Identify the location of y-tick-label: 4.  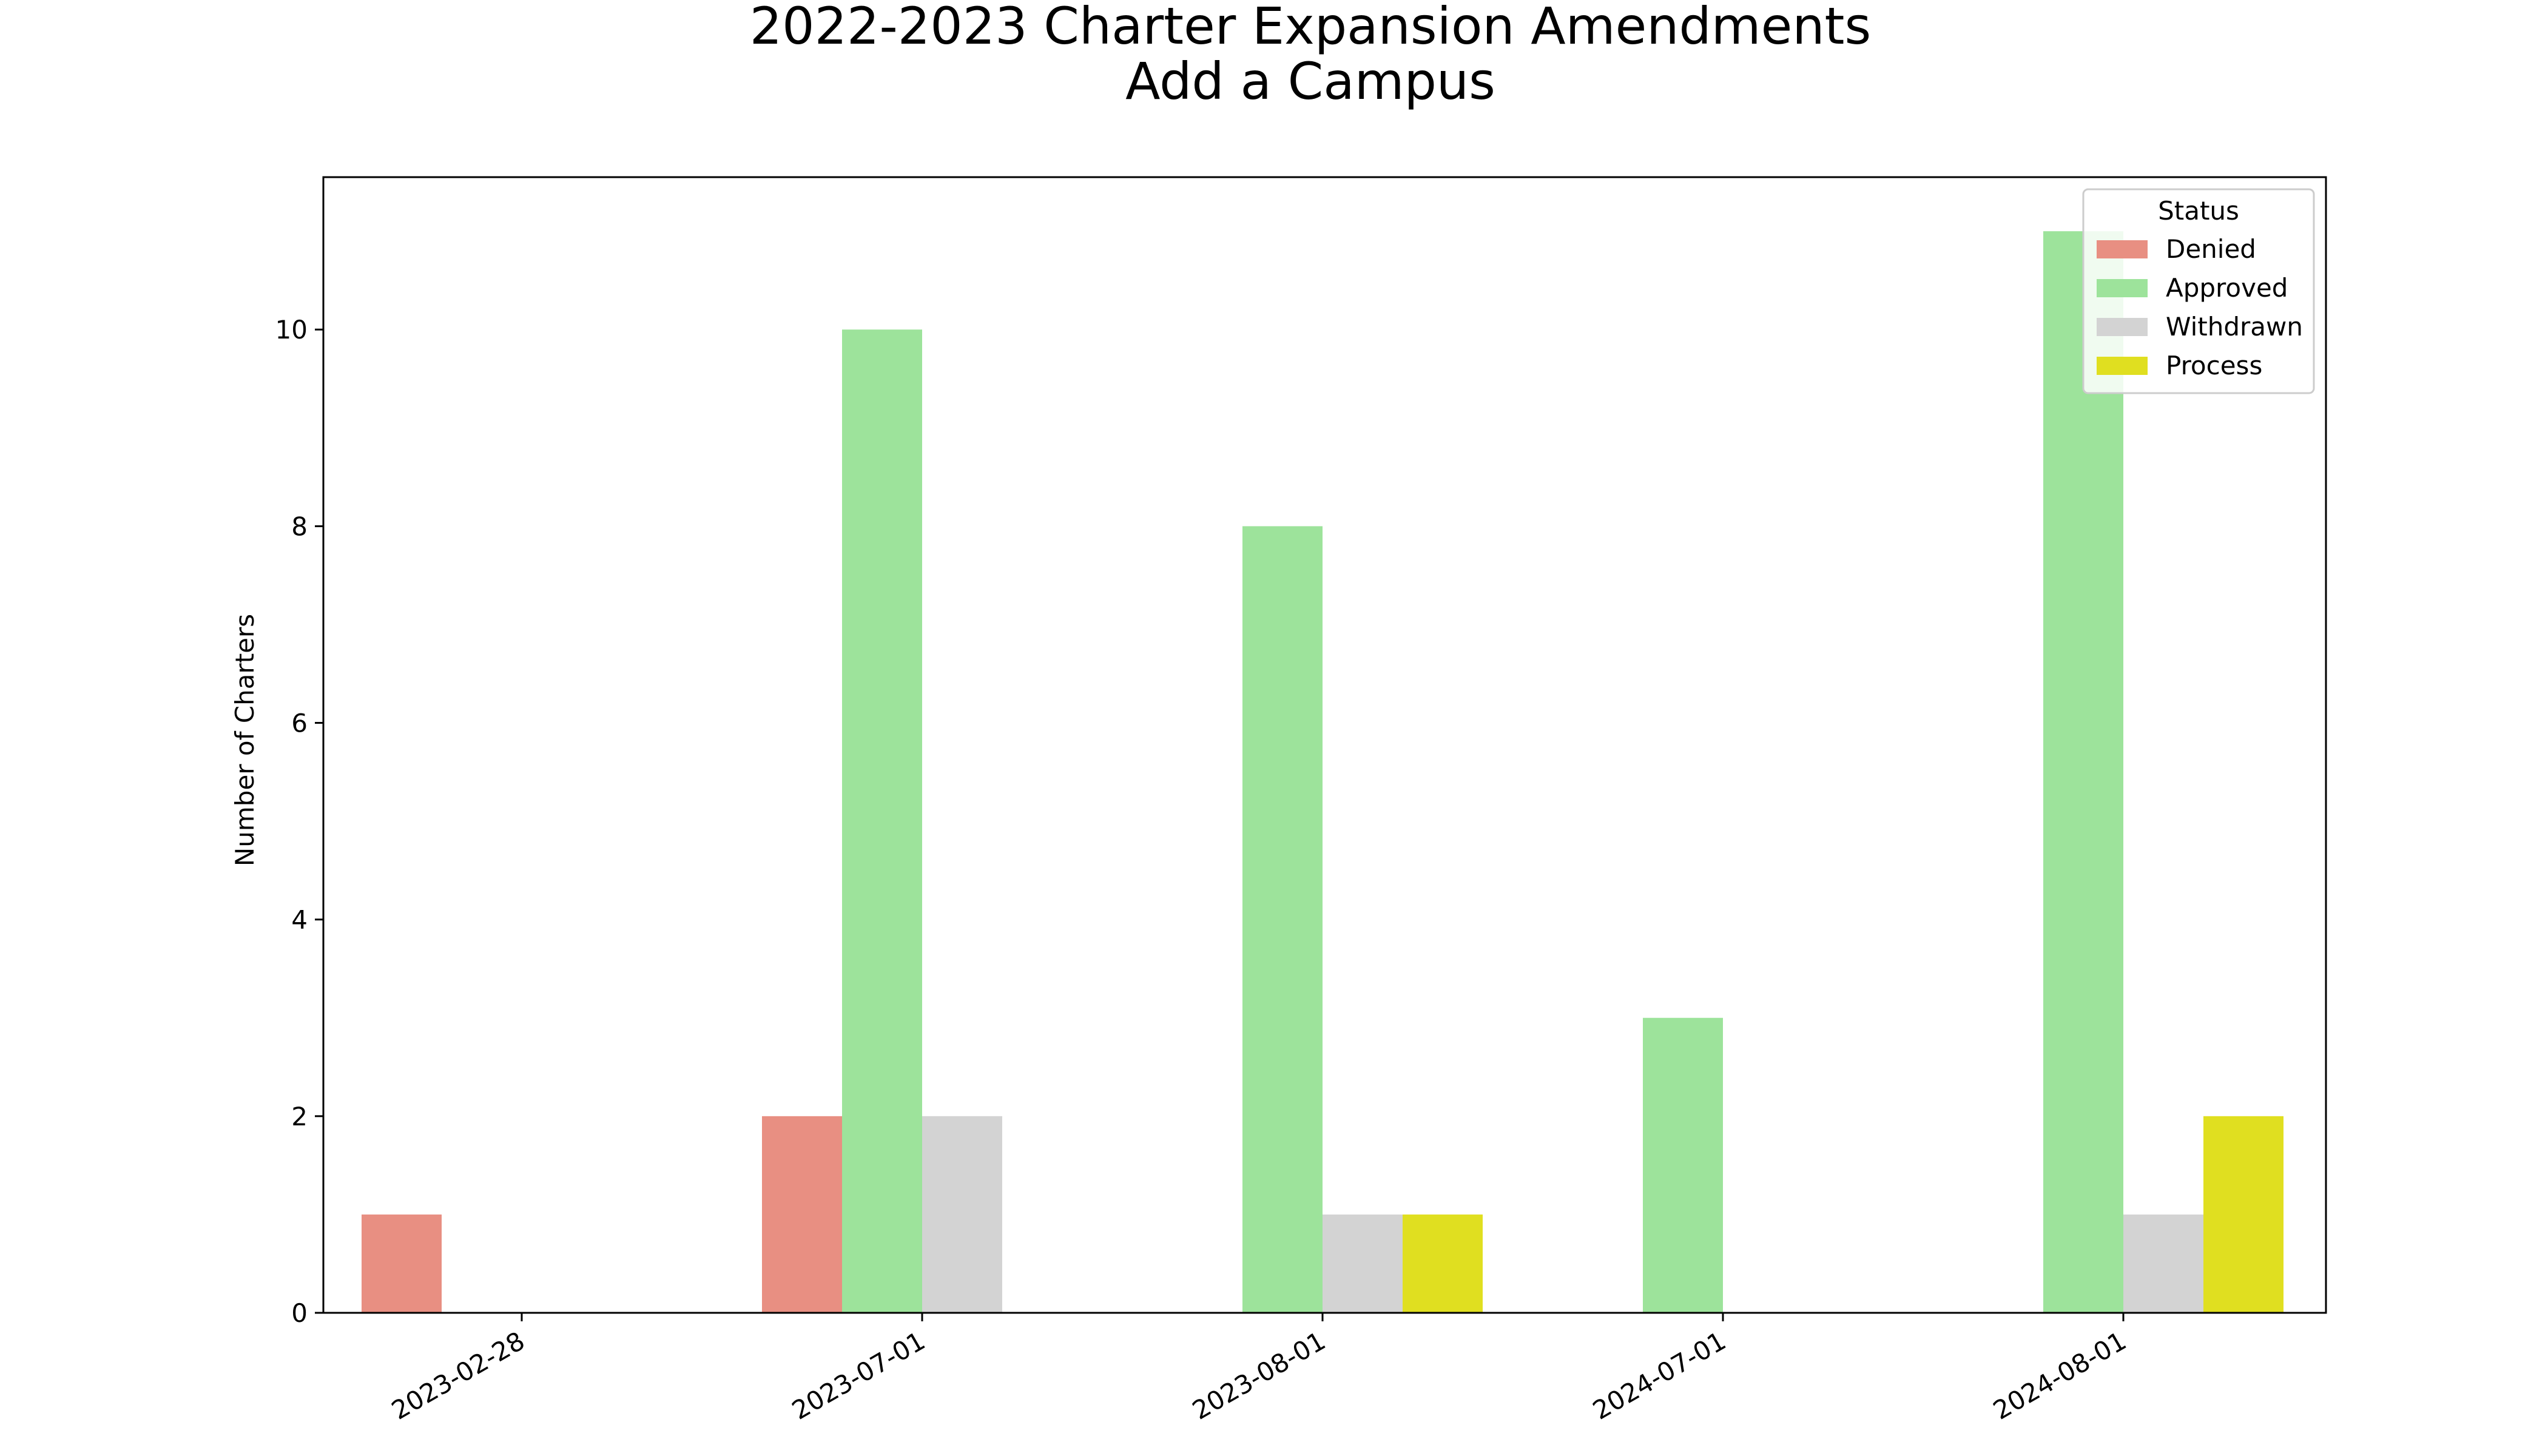
(299, 920).